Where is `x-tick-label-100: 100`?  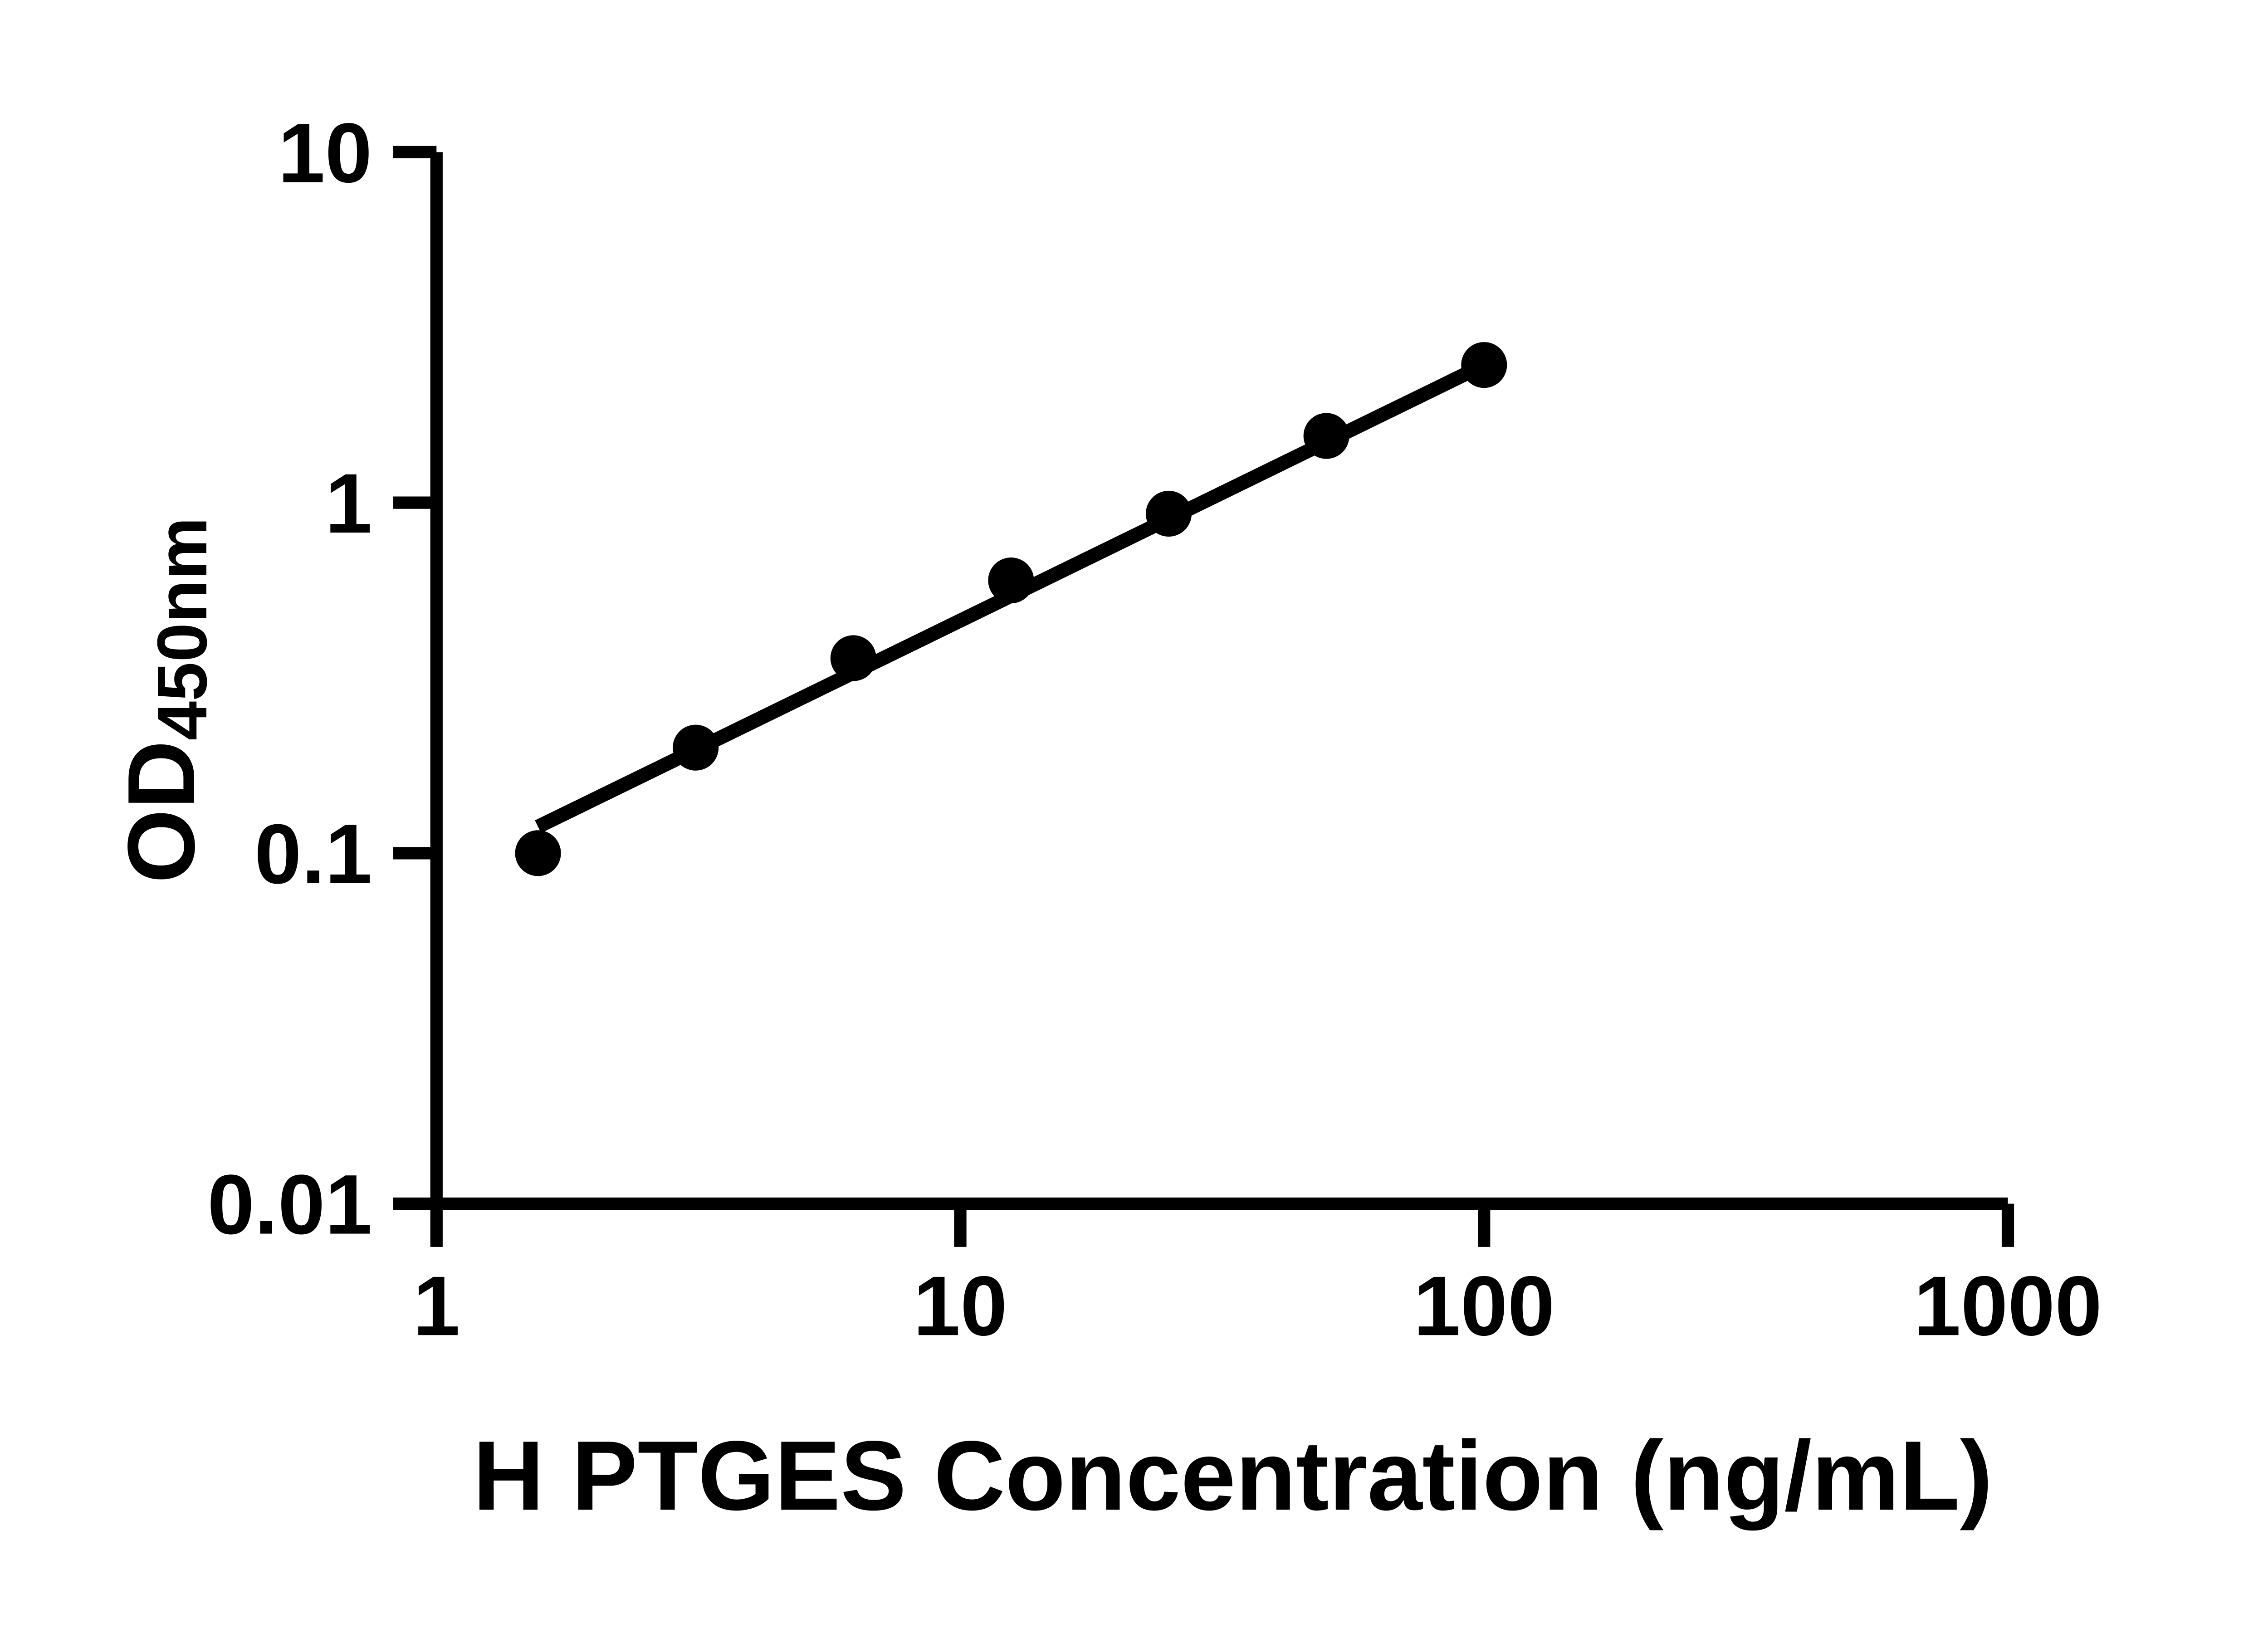 x-tick-label-100: 100 is located at coordinates (1484, 1305).